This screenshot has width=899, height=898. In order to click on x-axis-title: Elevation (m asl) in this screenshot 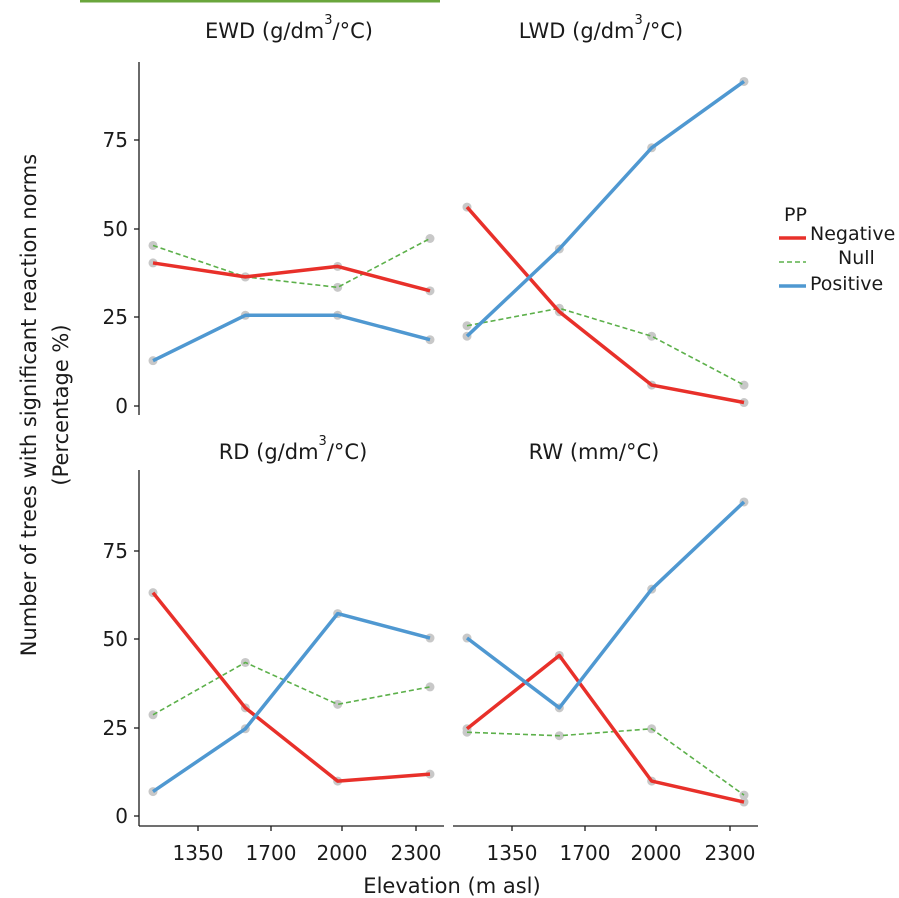, I will do `click(451, 886)`.